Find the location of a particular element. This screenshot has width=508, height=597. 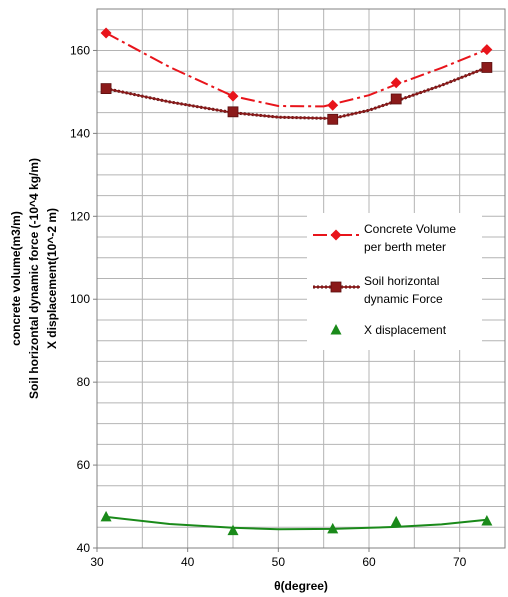

legend-entry: X displacement is located at coordinates (388, 330).